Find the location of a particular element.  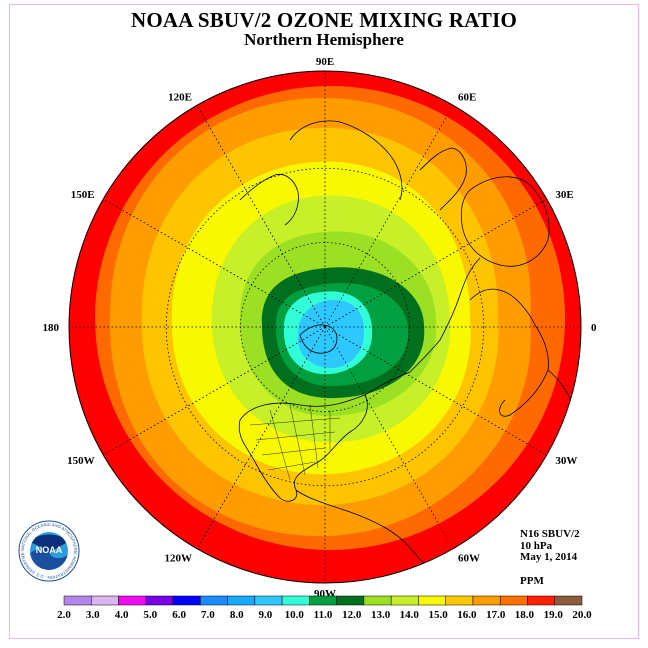

arabia-coast is located at coordinates (505, 221).